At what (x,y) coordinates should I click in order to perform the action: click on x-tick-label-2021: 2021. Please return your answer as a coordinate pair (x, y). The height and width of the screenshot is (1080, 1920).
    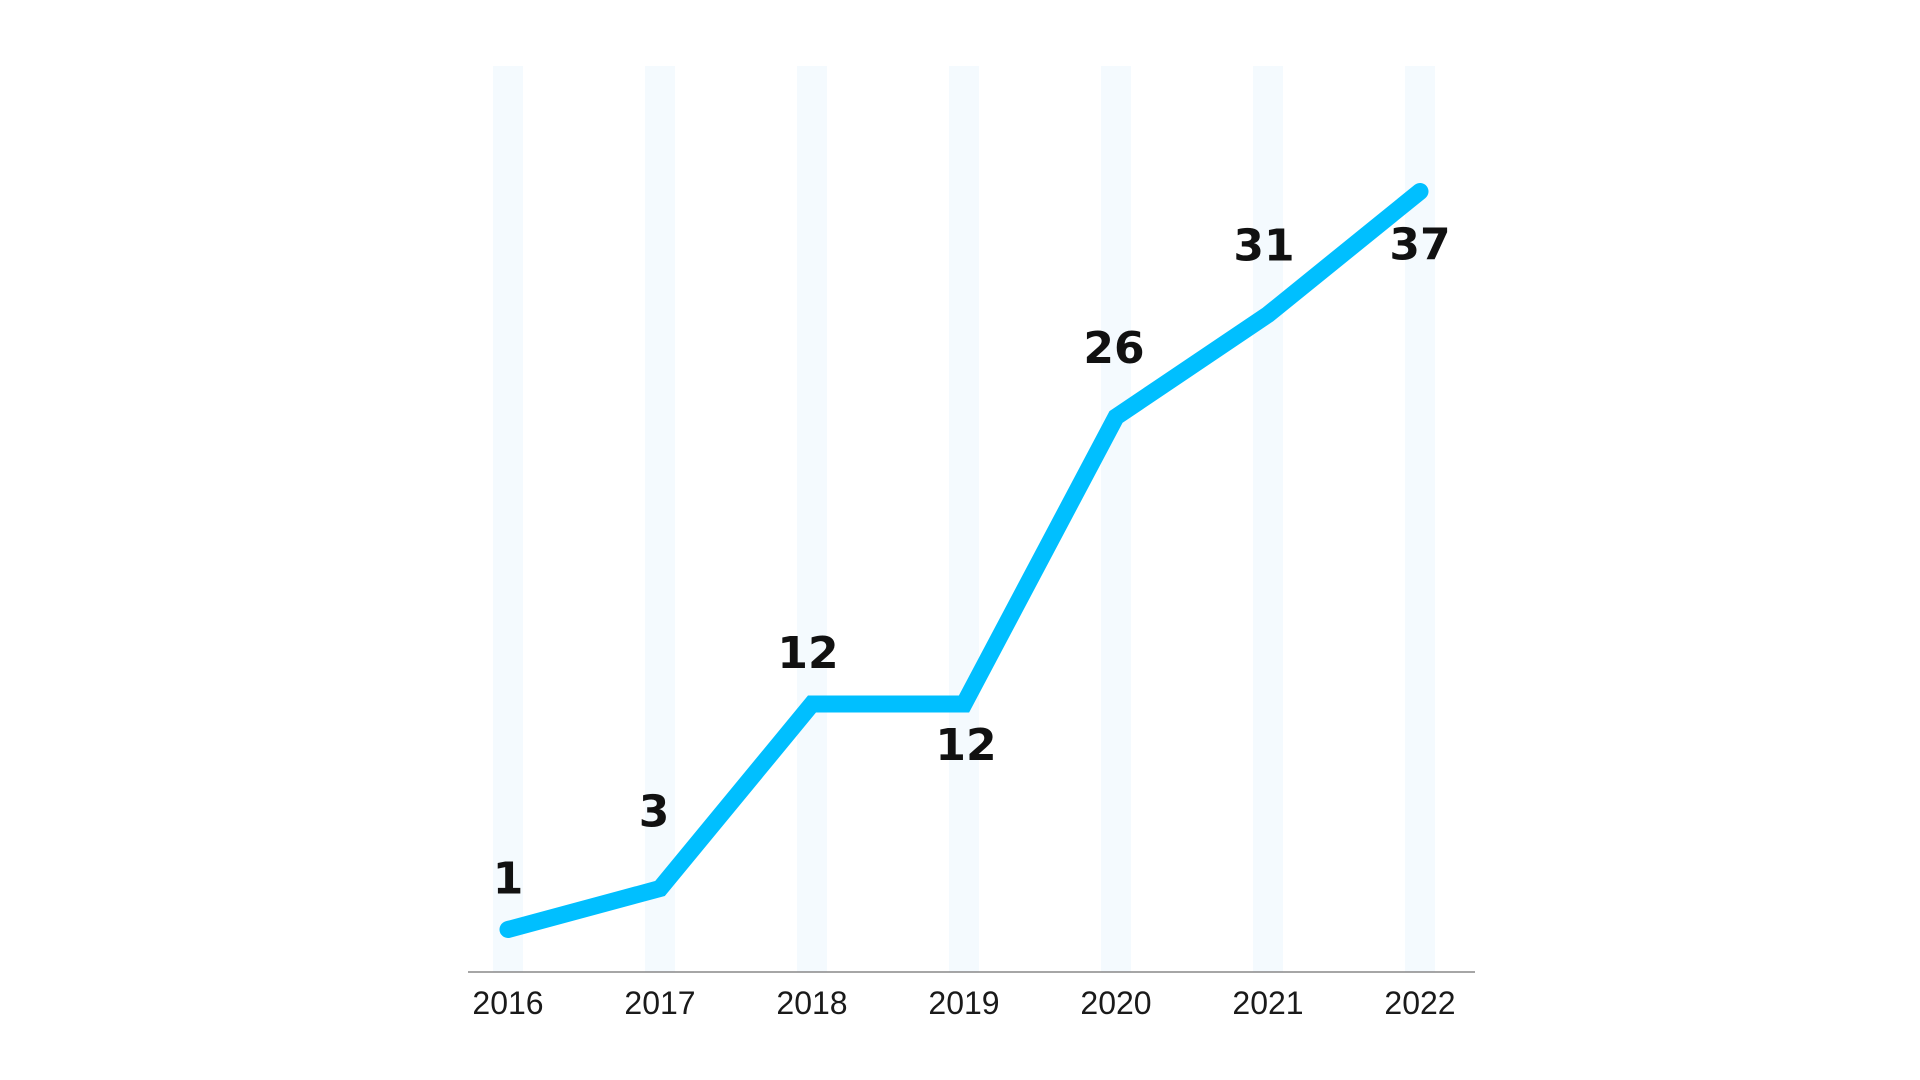
    Looking at the image, I should click on (1267, 1003).